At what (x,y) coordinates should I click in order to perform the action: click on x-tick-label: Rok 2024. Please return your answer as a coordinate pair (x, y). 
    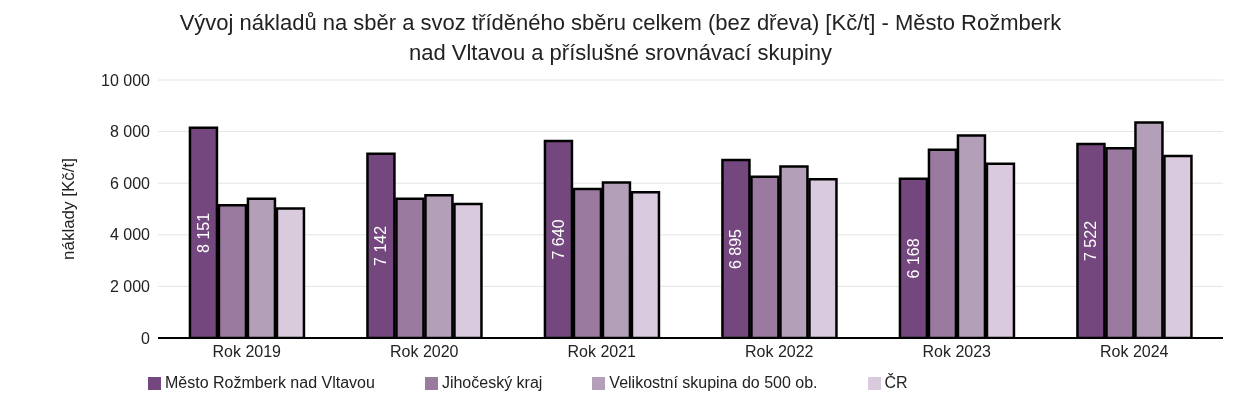
    Looking at the image, I should click on (1134, 352).